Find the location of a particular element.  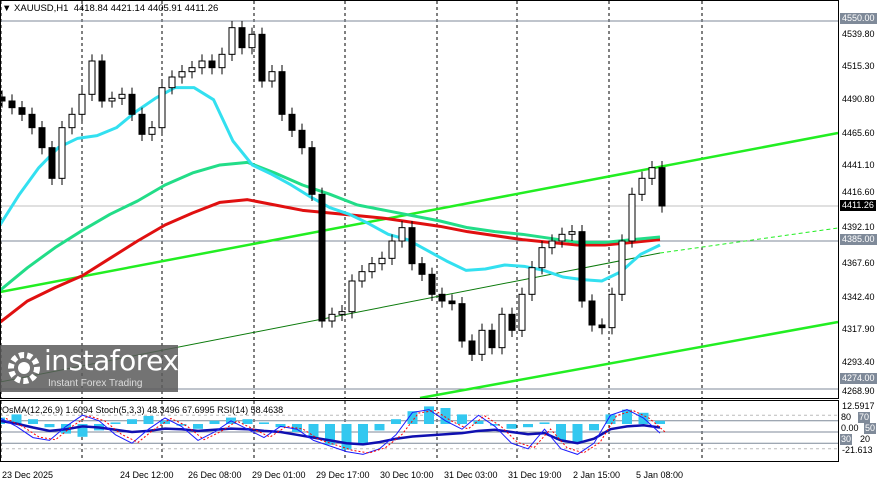

lower-trend-line is located at coordinates (629, 360).